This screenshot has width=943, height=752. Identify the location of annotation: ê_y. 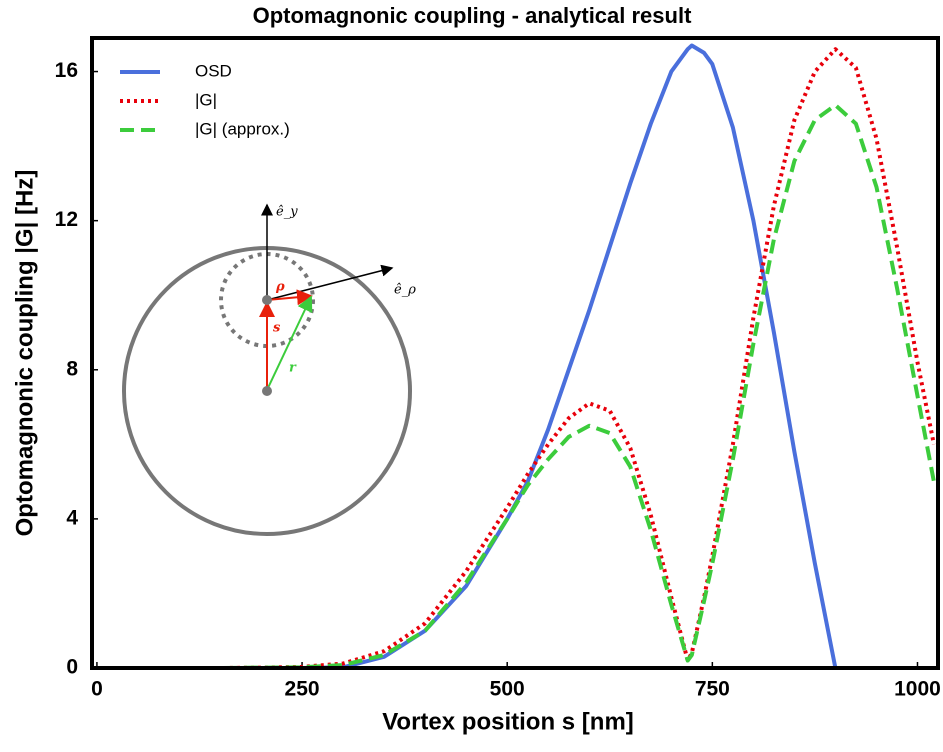
(287, 212).